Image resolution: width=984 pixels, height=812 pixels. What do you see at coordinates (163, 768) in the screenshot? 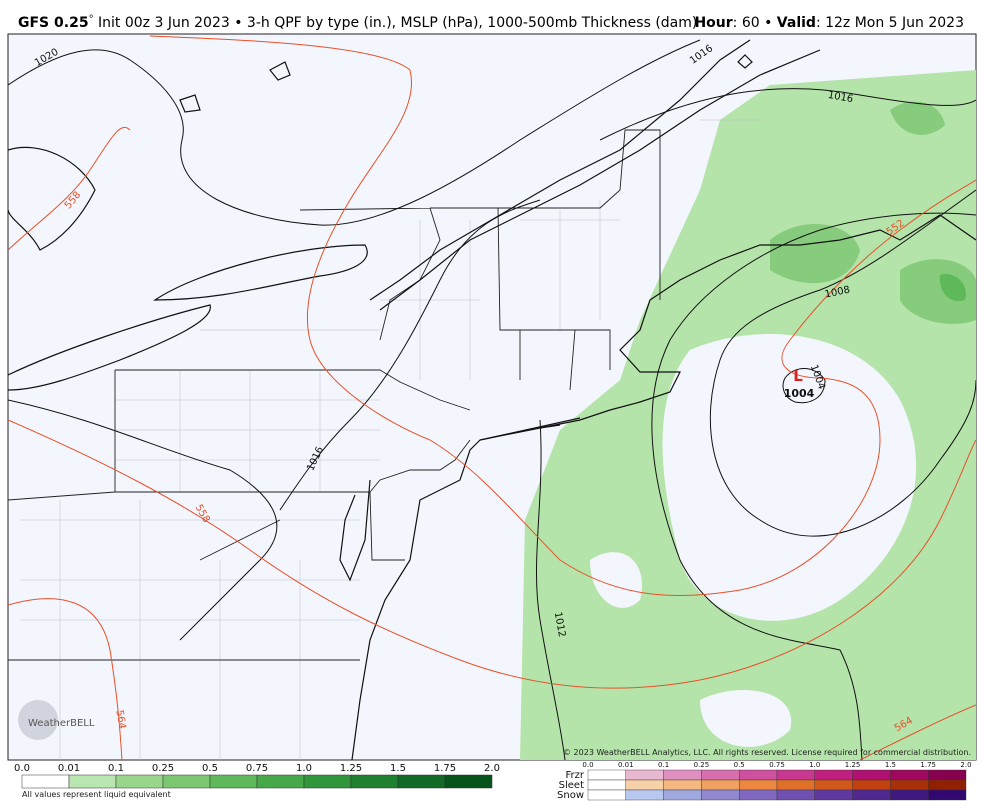
I see `rain-scale-tick: 0.25` at bounding box center [163, 768].